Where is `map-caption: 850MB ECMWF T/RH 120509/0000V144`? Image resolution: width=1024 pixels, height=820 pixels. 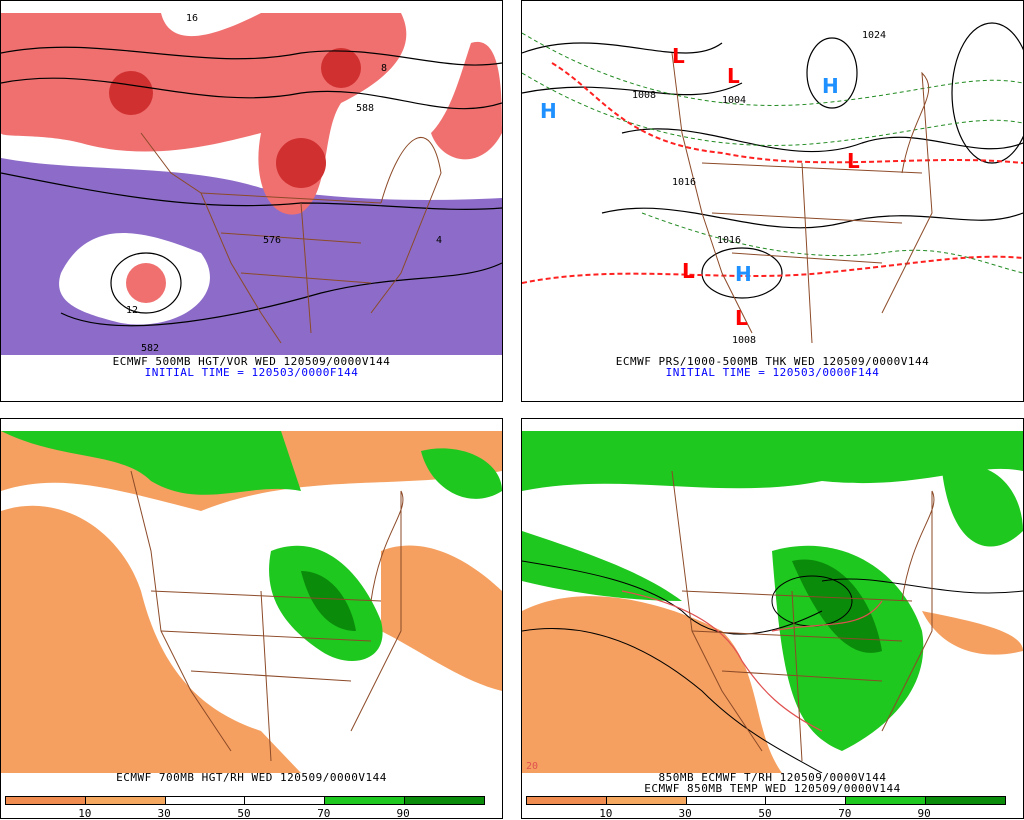
map-caption: 850MB ECMWF T/RH 120509/0000V144 is located at coordinates (772, 777).